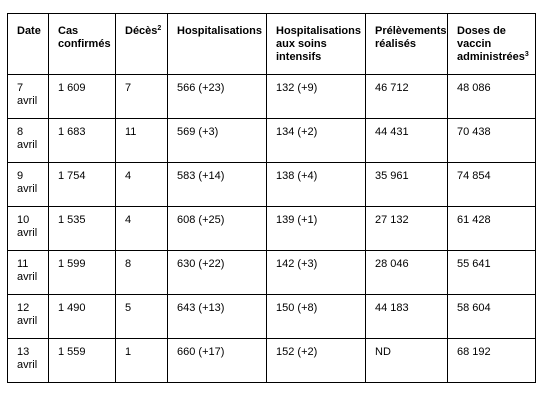  I want to click on cell-hospitalisations: 566 (+23), so click(217, 96).